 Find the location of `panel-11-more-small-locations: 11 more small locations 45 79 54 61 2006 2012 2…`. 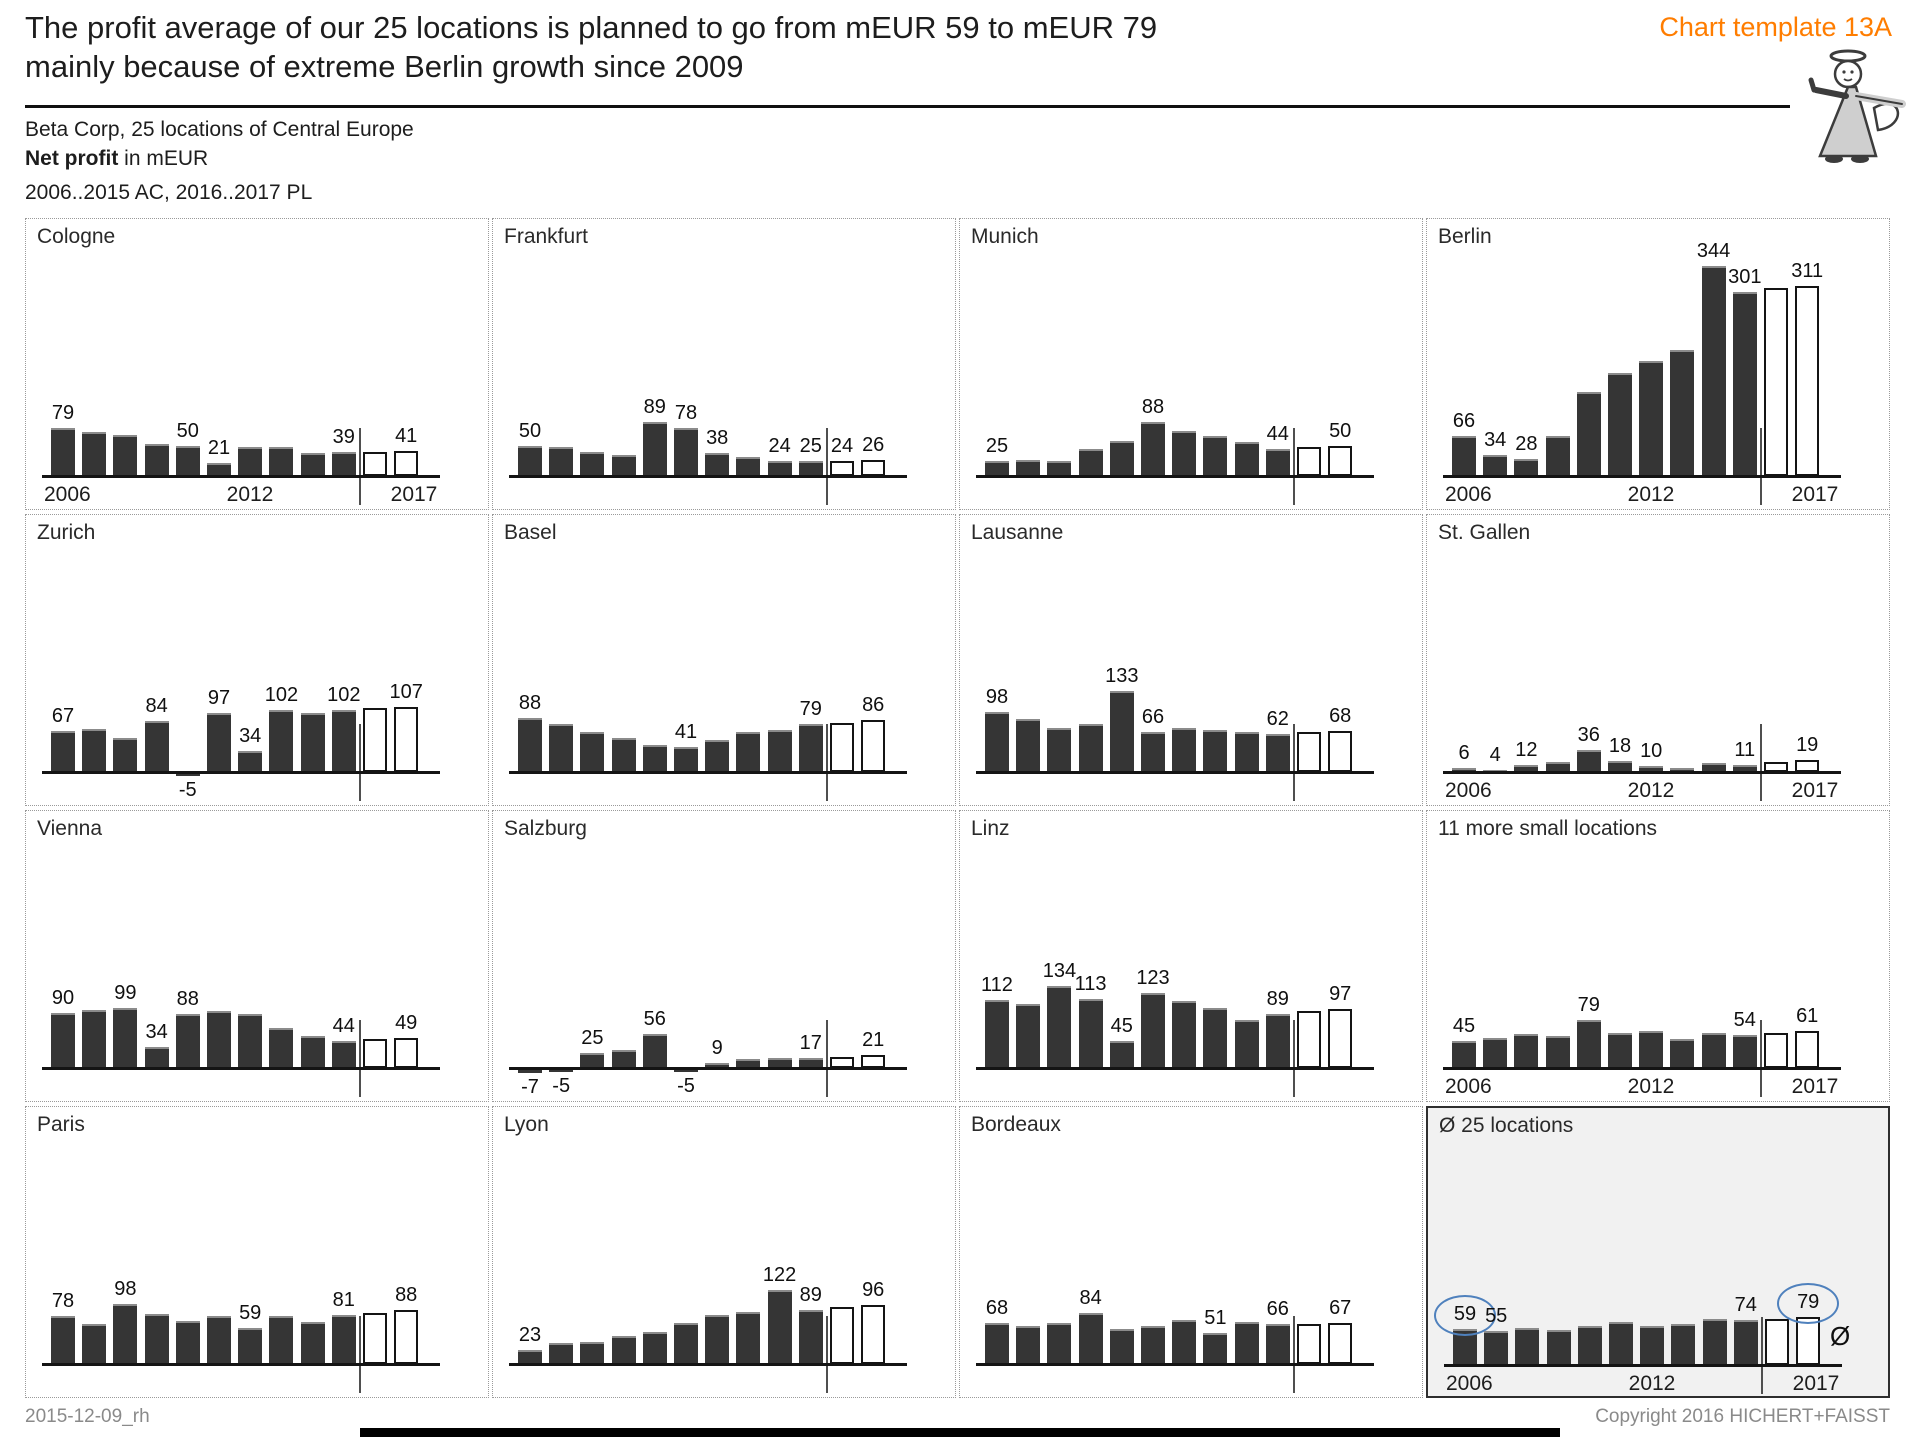

panel-11-more-small-locations: 11 more small locations 45 79 54 61 2006 2012 2… is located at coordinates (1658, 956).